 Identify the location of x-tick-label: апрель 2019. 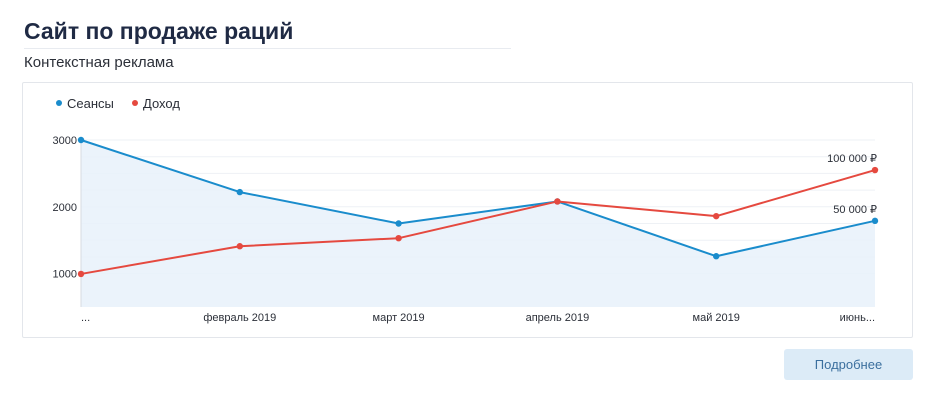
(558, 318).